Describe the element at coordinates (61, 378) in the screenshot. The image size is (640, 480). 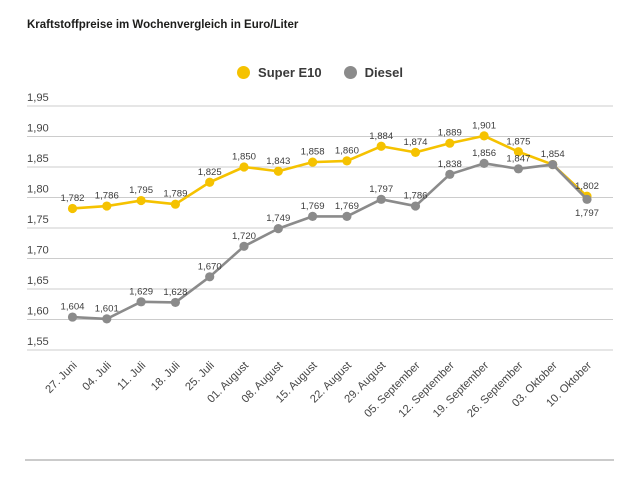
I see `x-axis-tick-label: 27. Juni` at that location.